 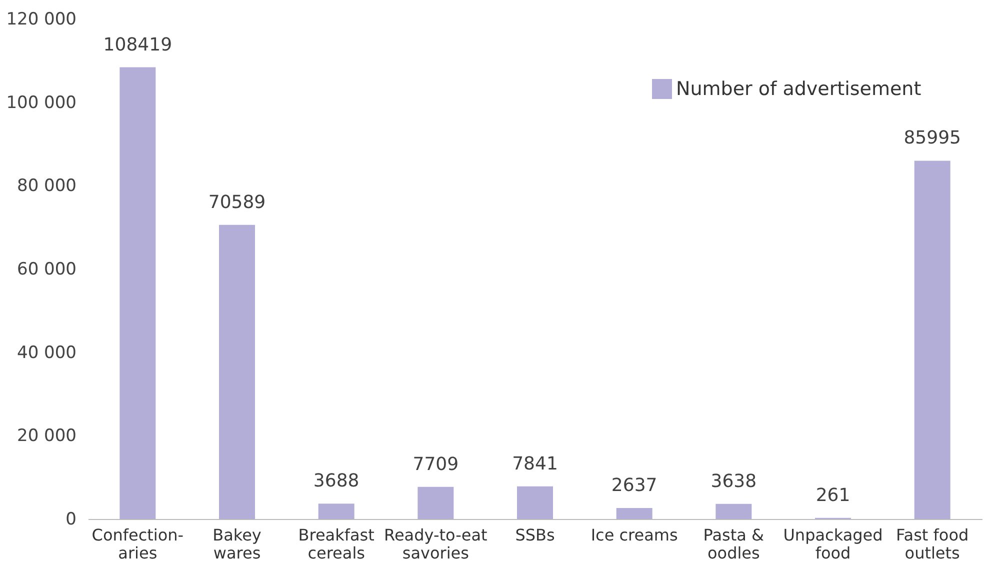 I want to click on y-tick-label: 40 000, so click(x=46, y=352).